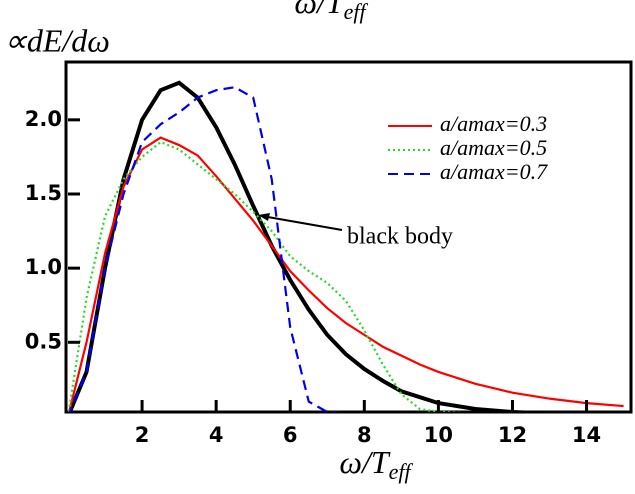 The width and height of the screenshot is (635, 494). I want to click on x-label: ω/Teff, so click(376, 464).